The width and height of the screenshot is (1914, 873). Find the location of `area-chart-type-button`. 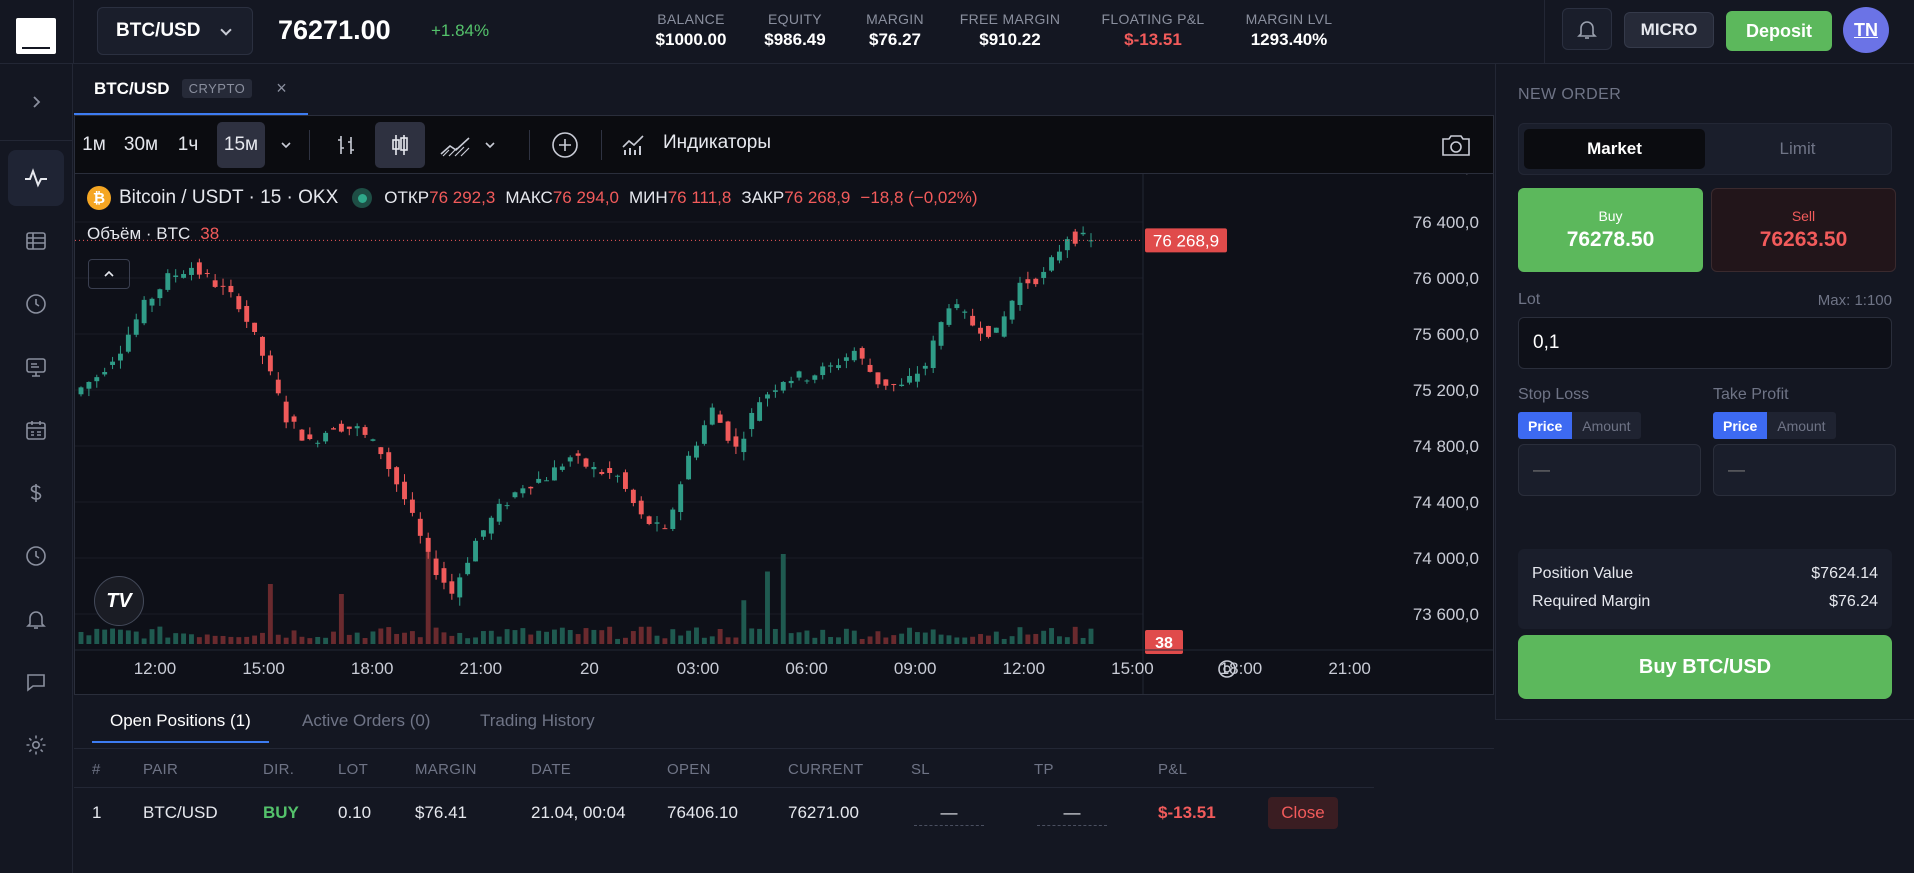

area-chart-type-button is located at coordinates (456, 145).